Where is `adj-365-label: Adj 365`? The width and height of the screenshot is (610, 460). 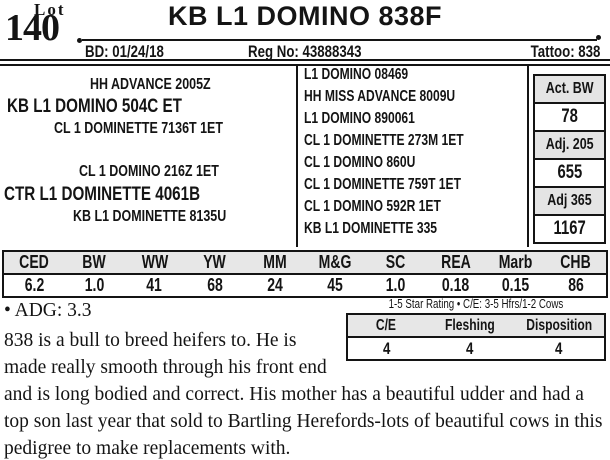
adj-365-label: Adj 365 is located at coordinates (569, 201).